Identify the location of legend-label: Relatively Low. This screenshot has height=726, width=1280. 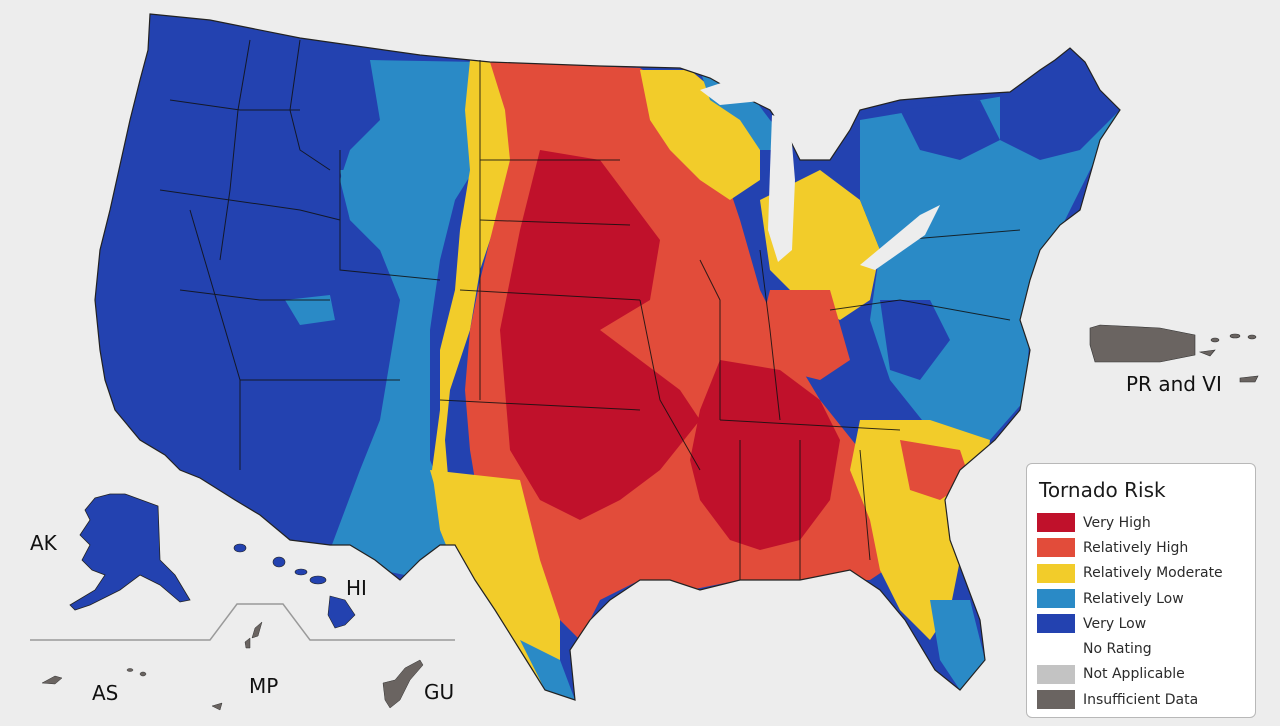
(1133, 598).